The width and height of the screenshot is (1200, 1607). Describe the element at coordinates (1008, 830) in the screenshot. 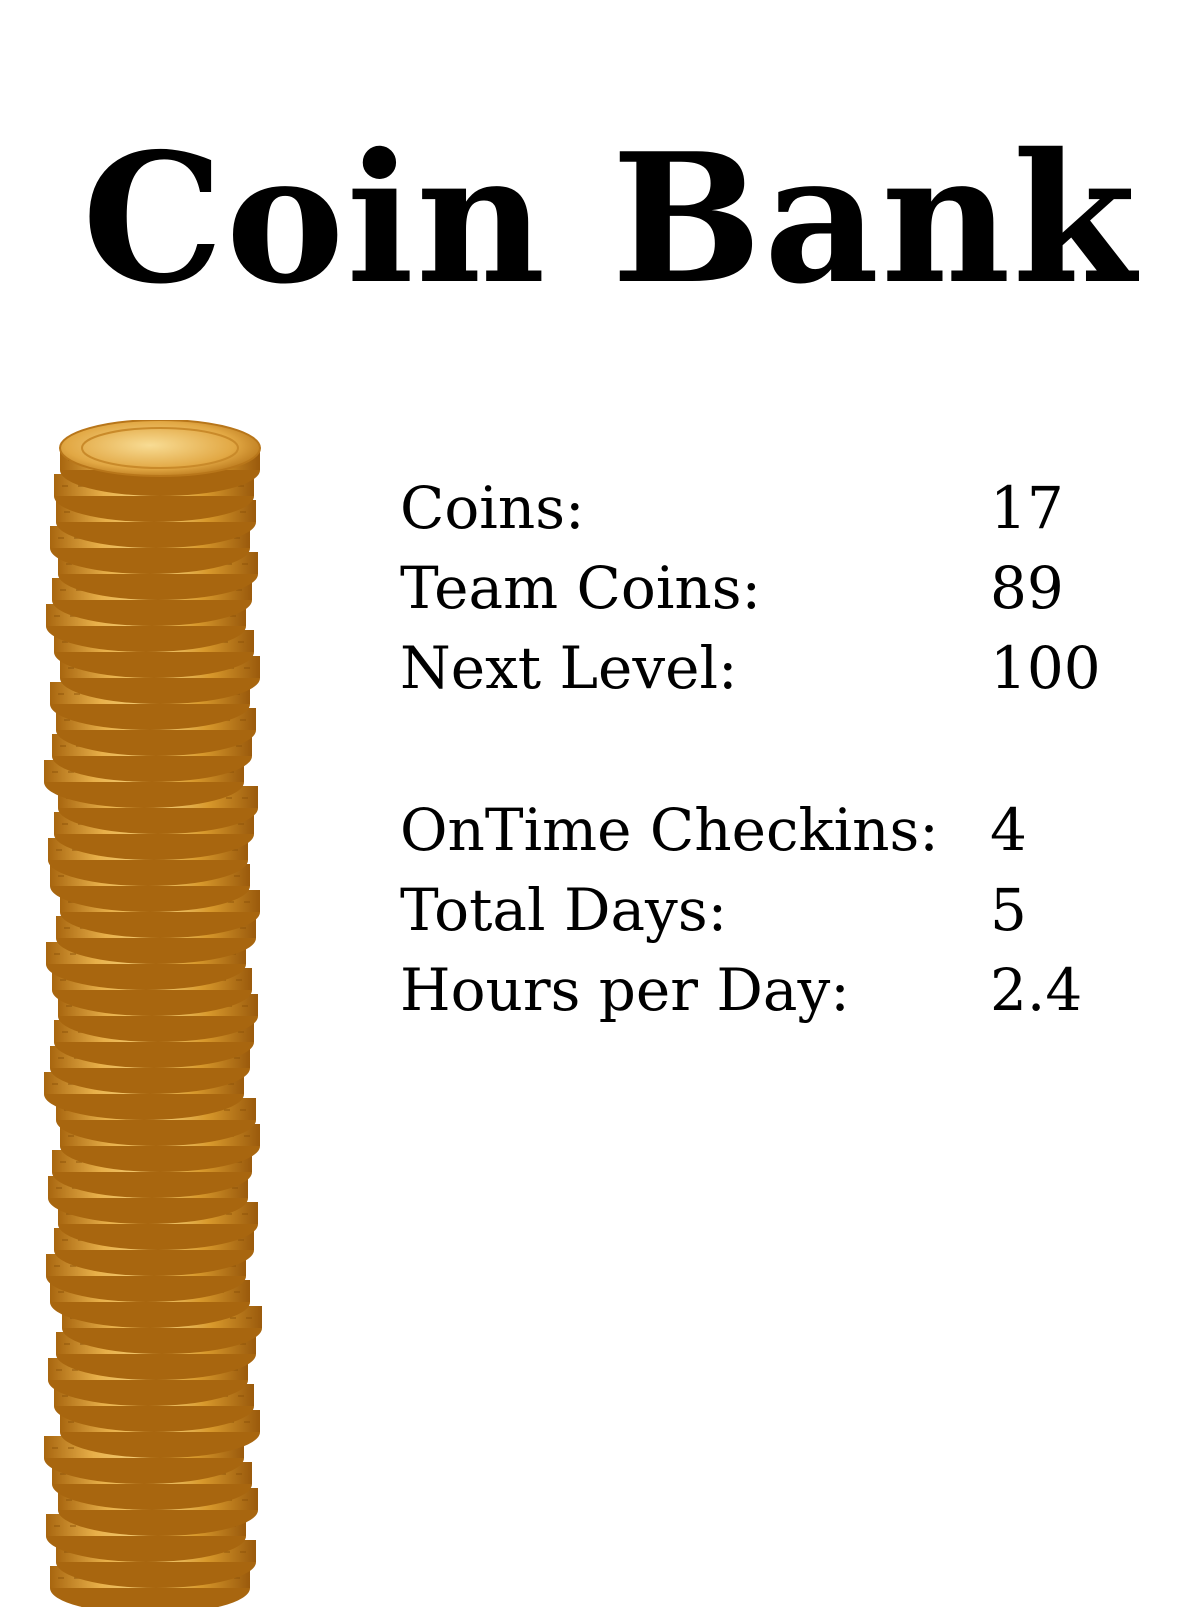

I see `stat-value: 4` at that location.